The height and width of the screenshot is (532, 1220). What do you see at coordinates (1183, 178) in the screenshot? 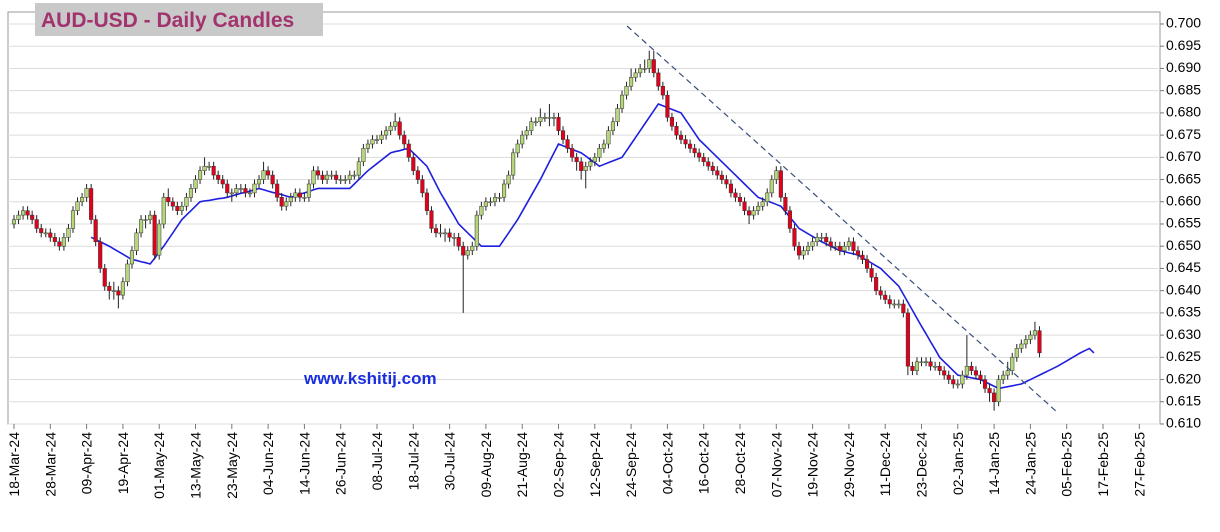
I see `y-tick-label: 0.665` at bounding box center [1183, 178].